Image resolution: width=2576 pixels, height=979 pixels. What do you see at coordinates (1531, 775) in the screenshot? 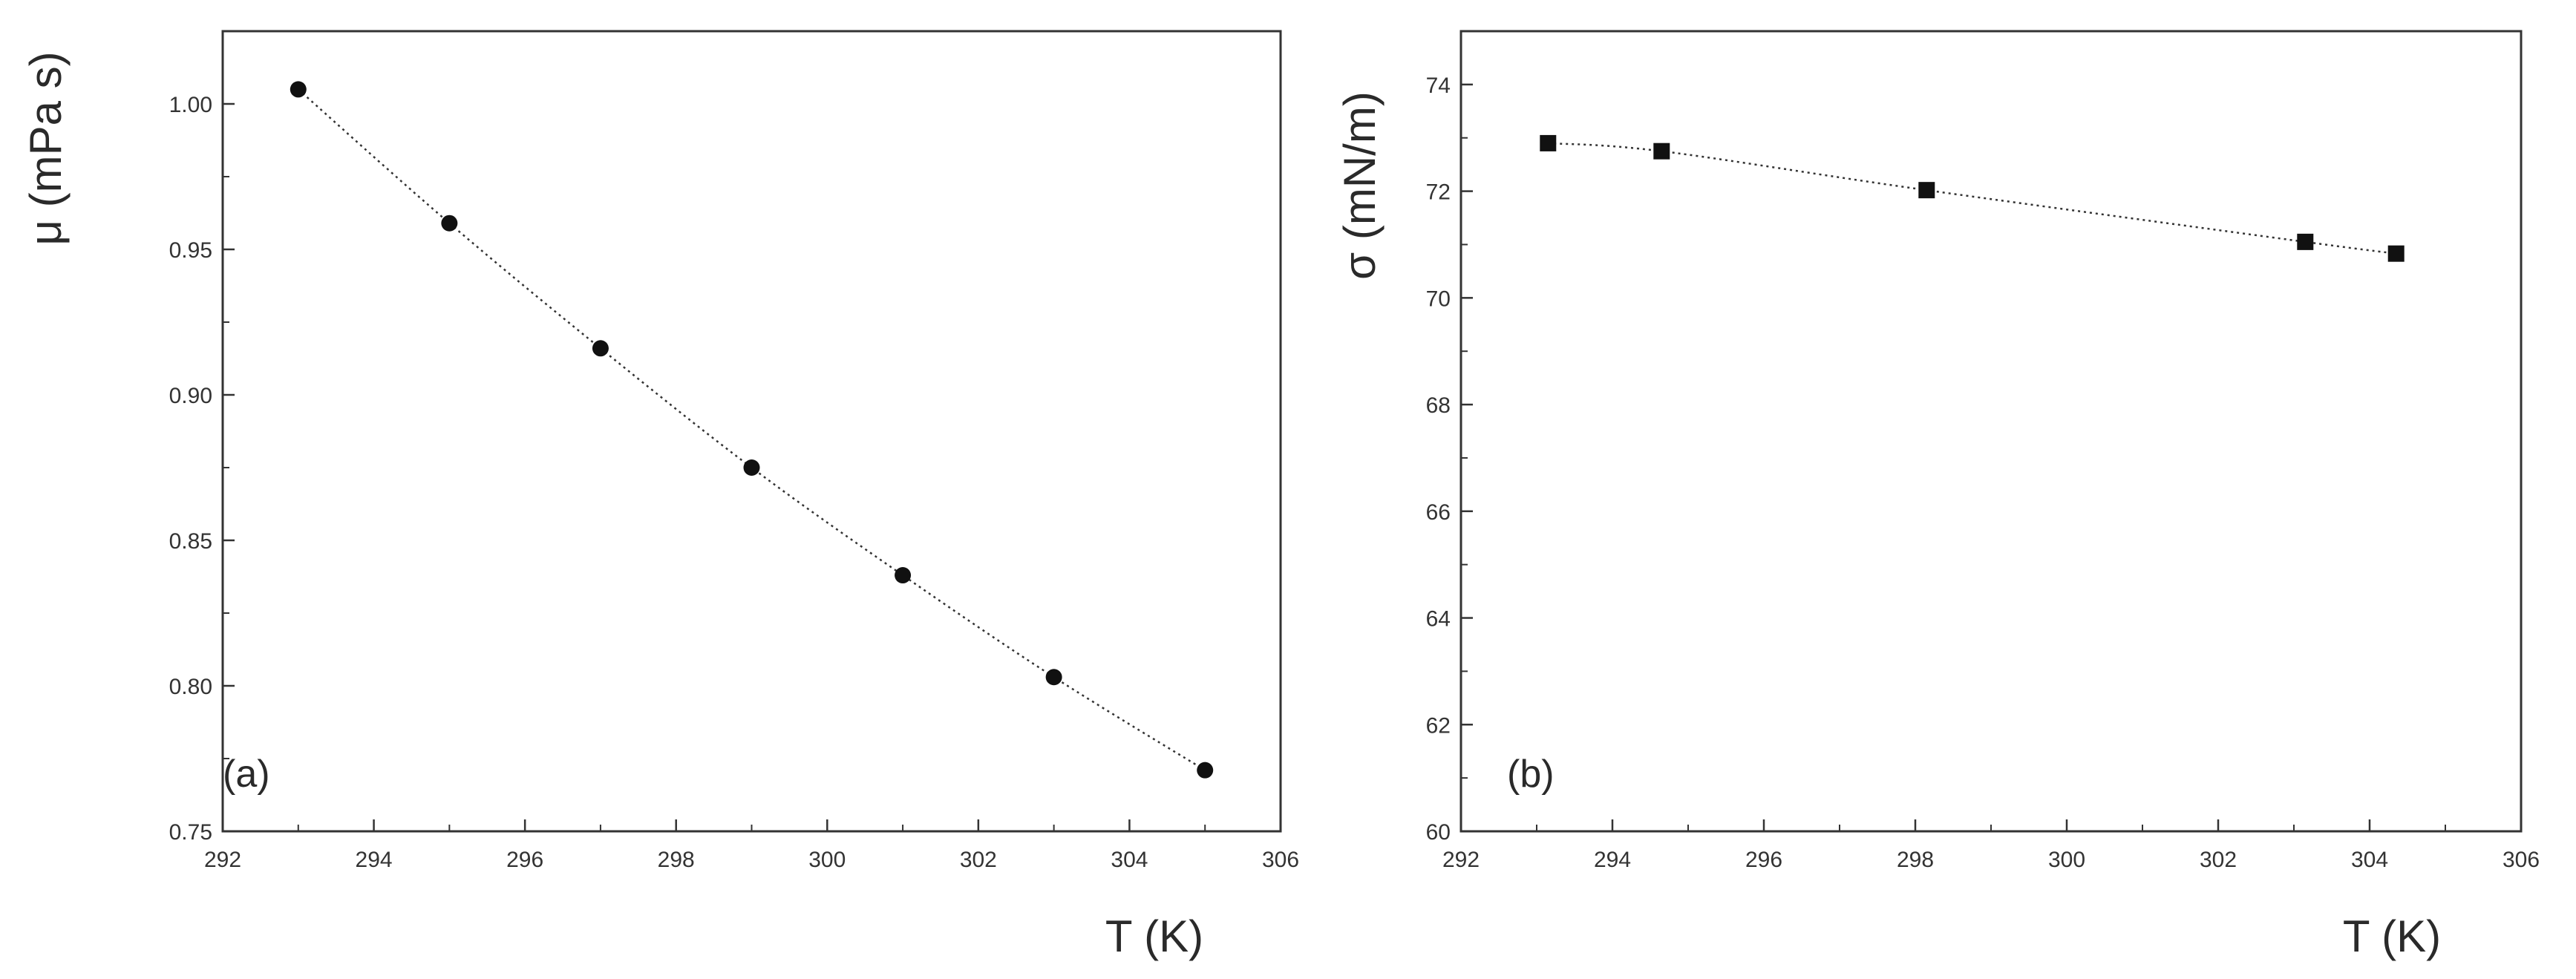
I see `panel-label: (b)` at bounding box center [1531, 775].